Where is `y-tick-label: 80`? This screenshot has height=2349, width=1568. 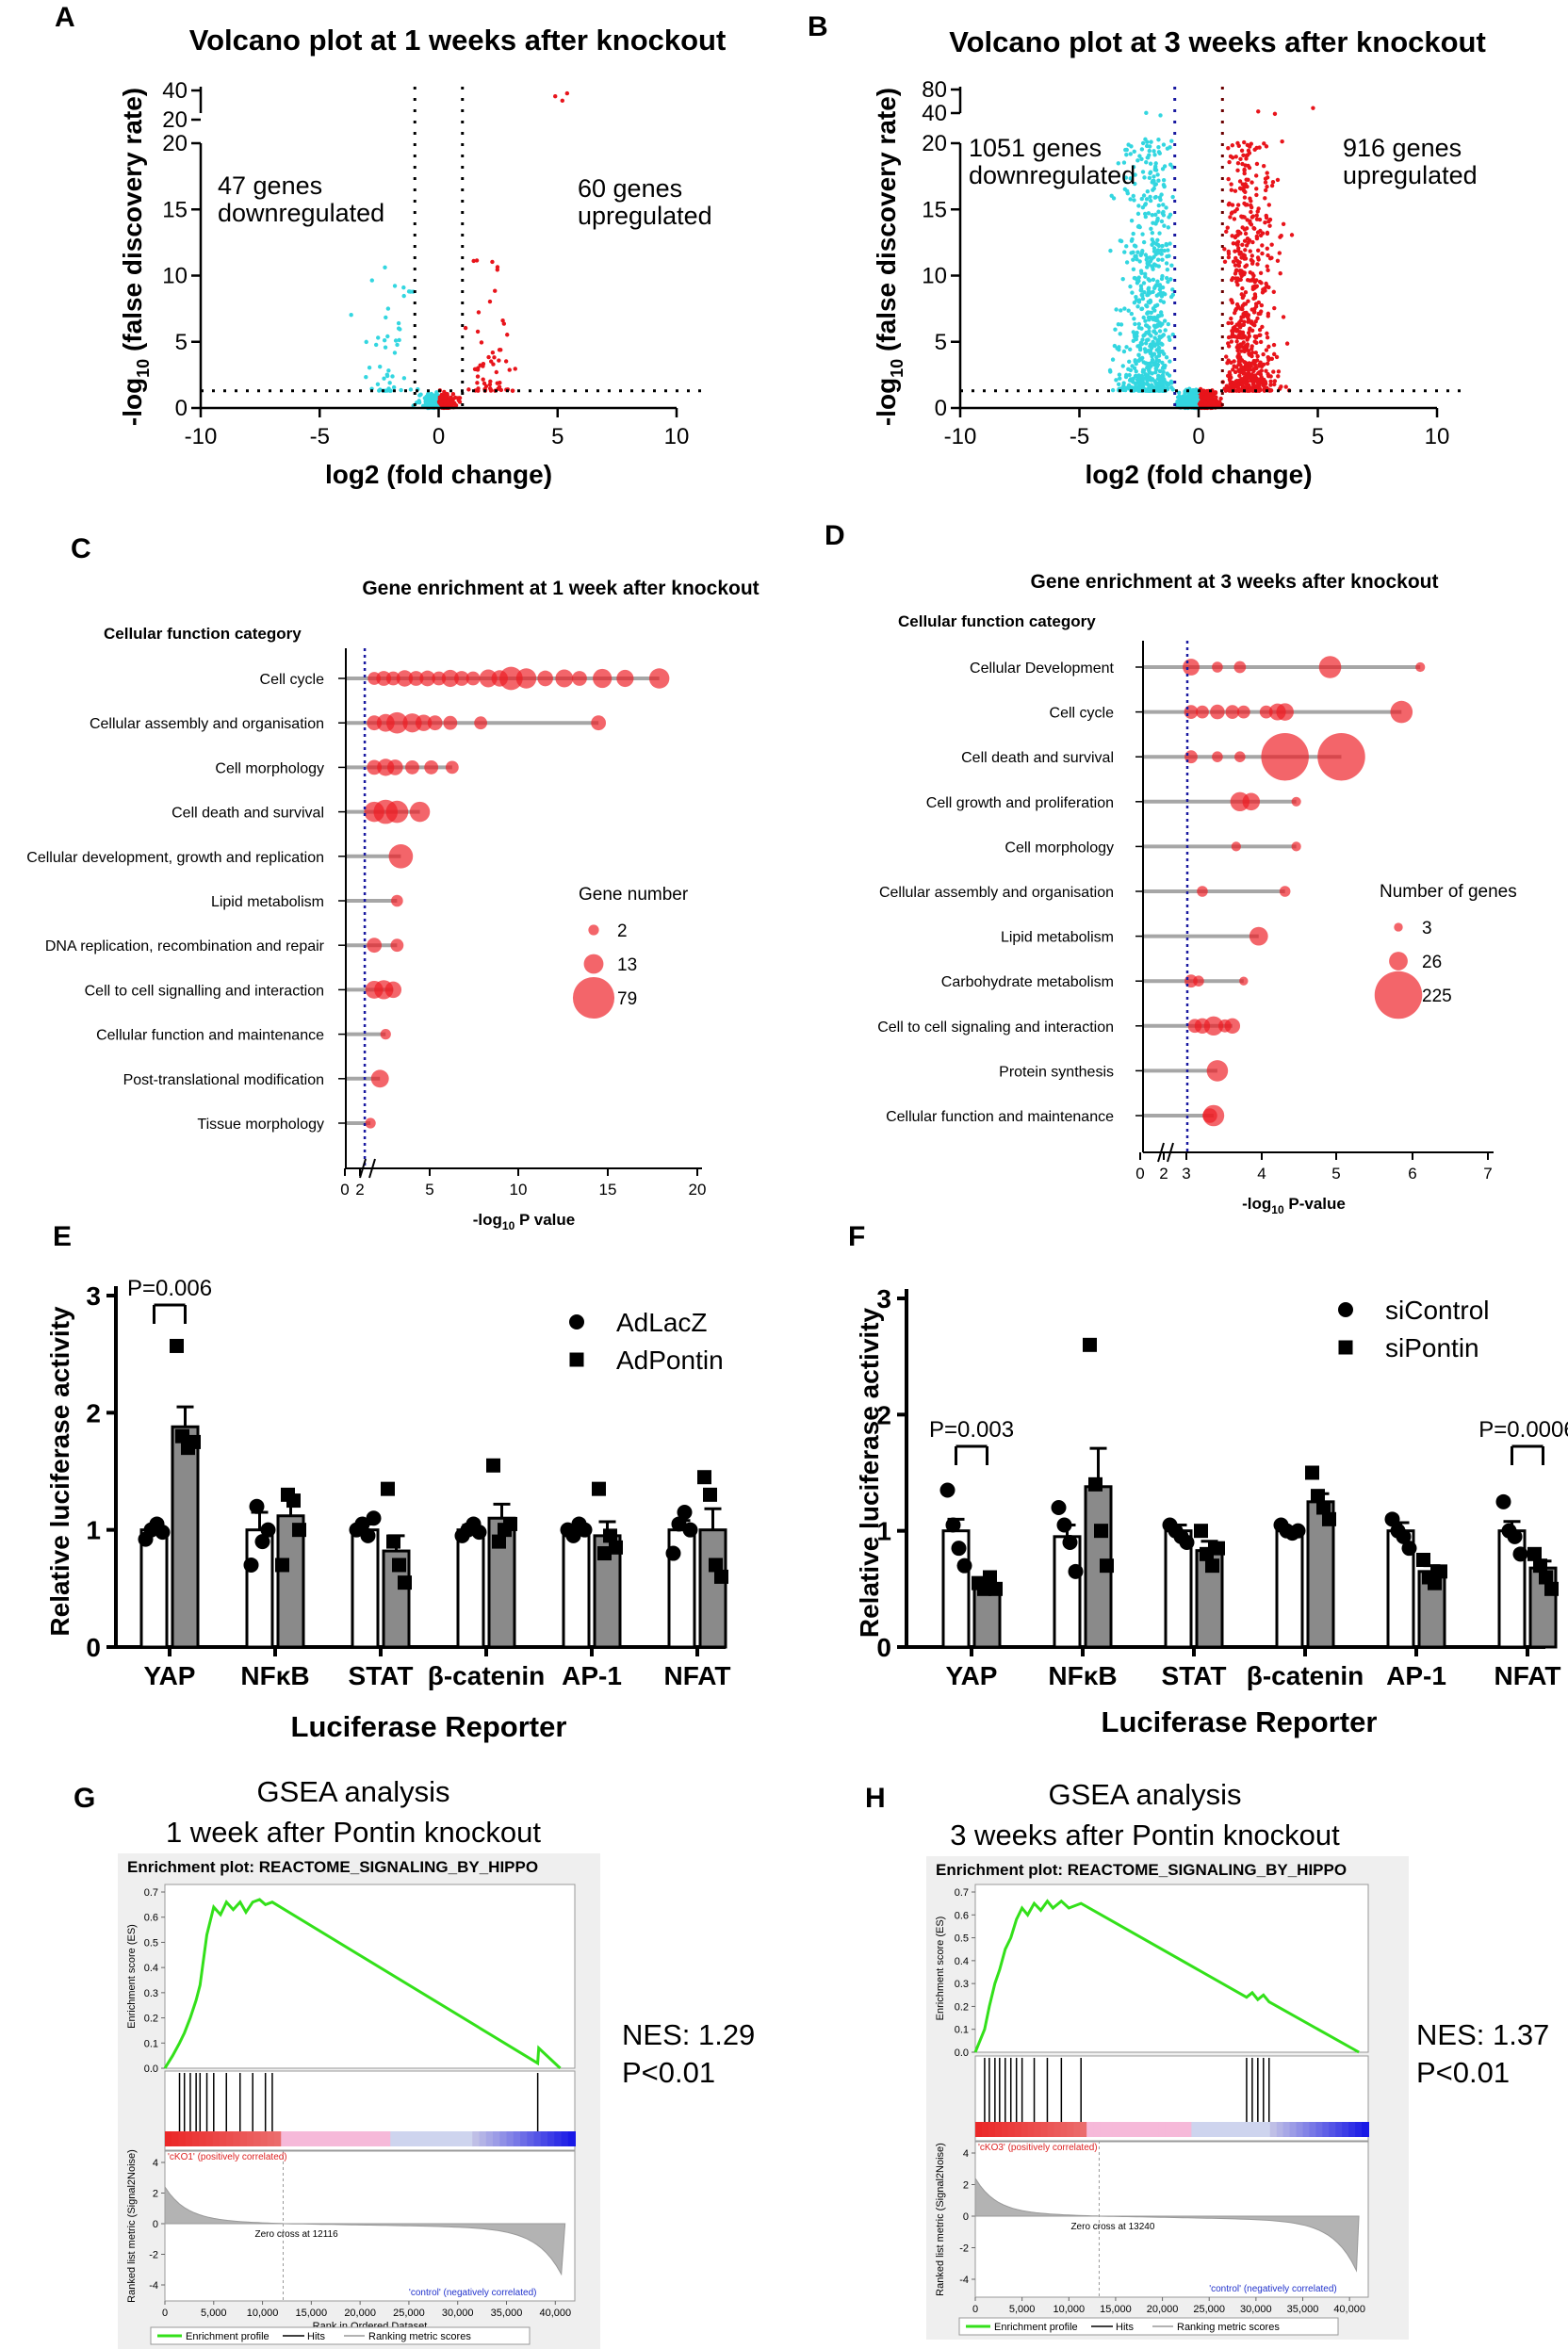 y-tick-label: 80 is located at coordinates (934, 90).